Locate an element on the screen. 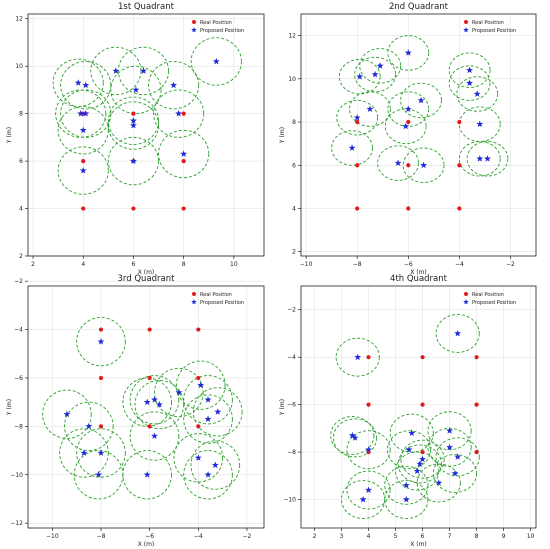 This screenshot has width=550, height=549. y-tick-label: 6 is located at coordinates (21, 161).